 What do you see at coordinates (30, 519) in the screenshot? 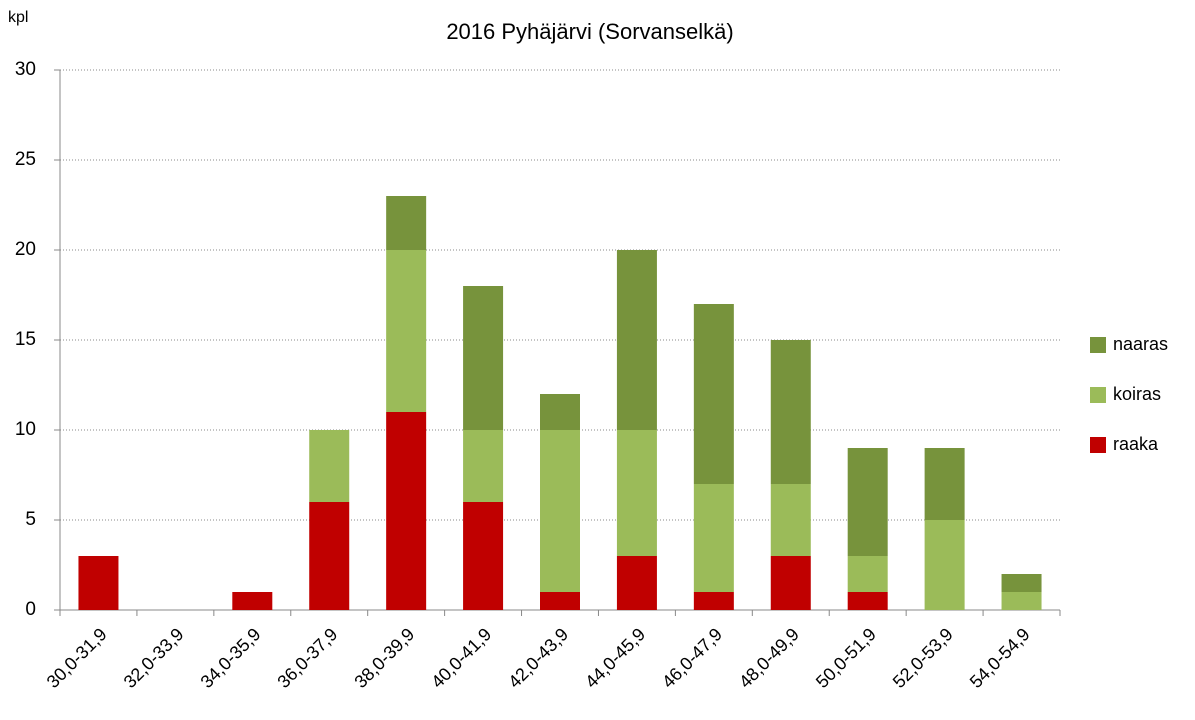
I see `y-tick-label: 5` at bounding box center [30, 519].